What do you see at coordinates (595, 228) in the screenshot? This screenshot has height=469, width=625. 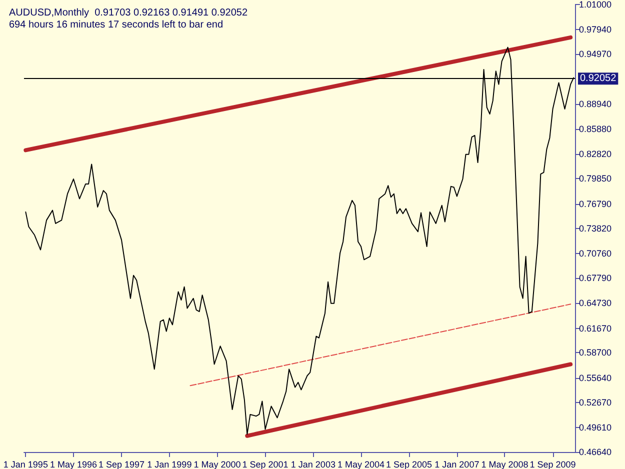 I see `y-tick-label: 0.73820` at bounding box center [595, 228].